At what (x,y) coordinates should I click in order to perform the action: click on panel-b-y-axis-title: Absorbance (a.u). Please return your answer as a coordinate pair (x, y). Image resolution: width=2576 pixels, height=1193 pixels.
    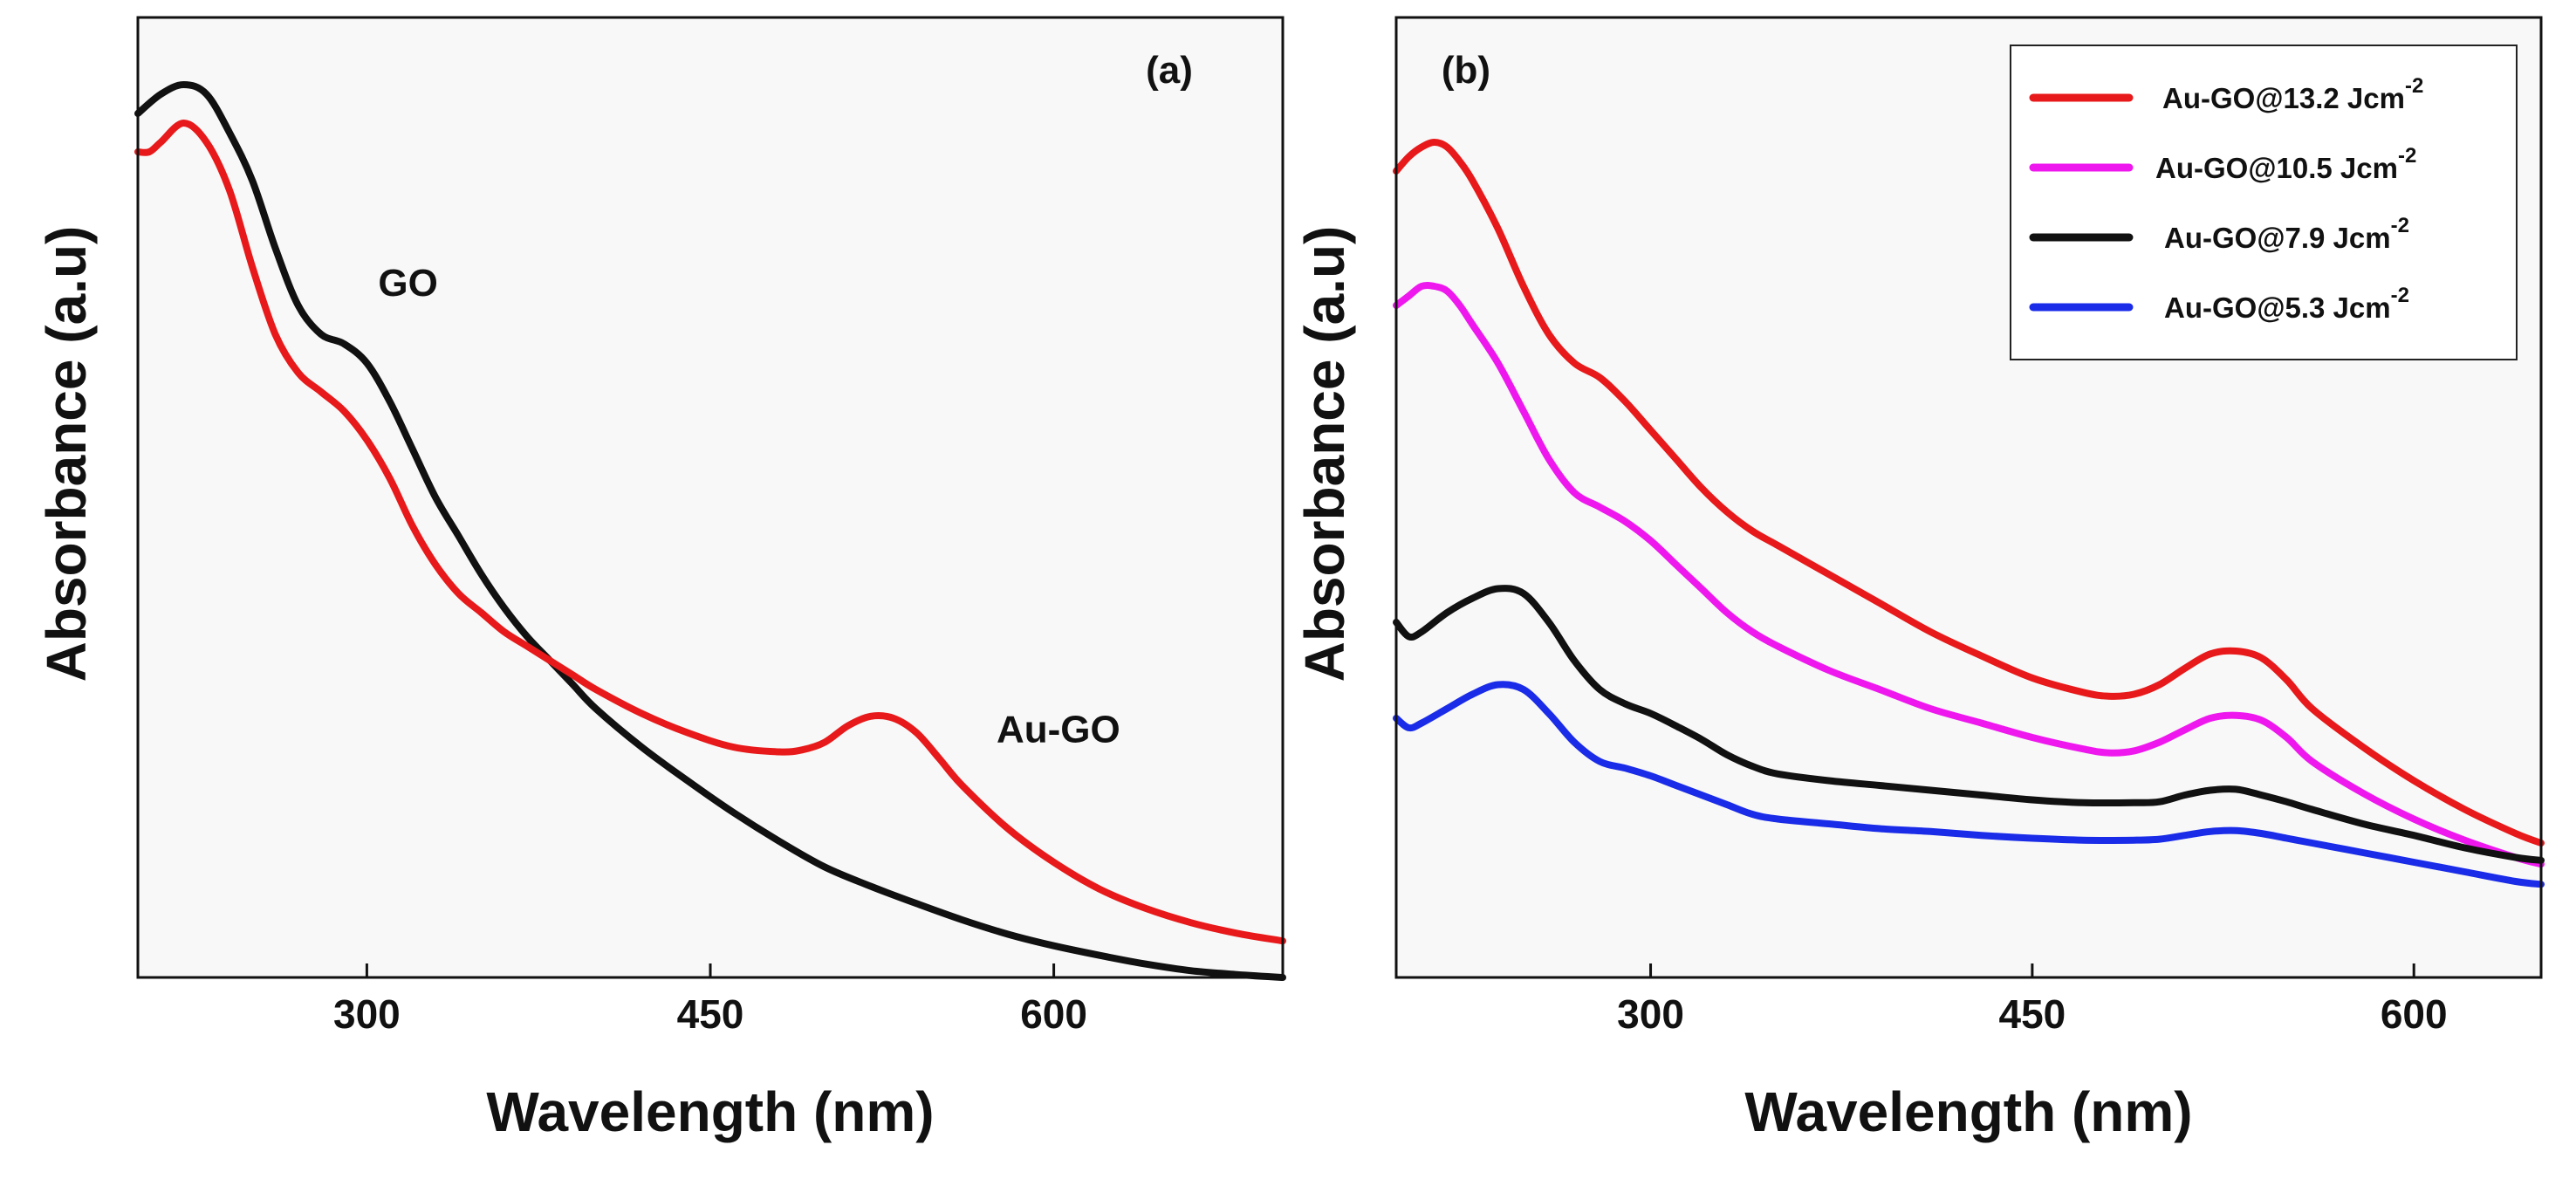
    Looking at the image, I should click on (1324, 454).